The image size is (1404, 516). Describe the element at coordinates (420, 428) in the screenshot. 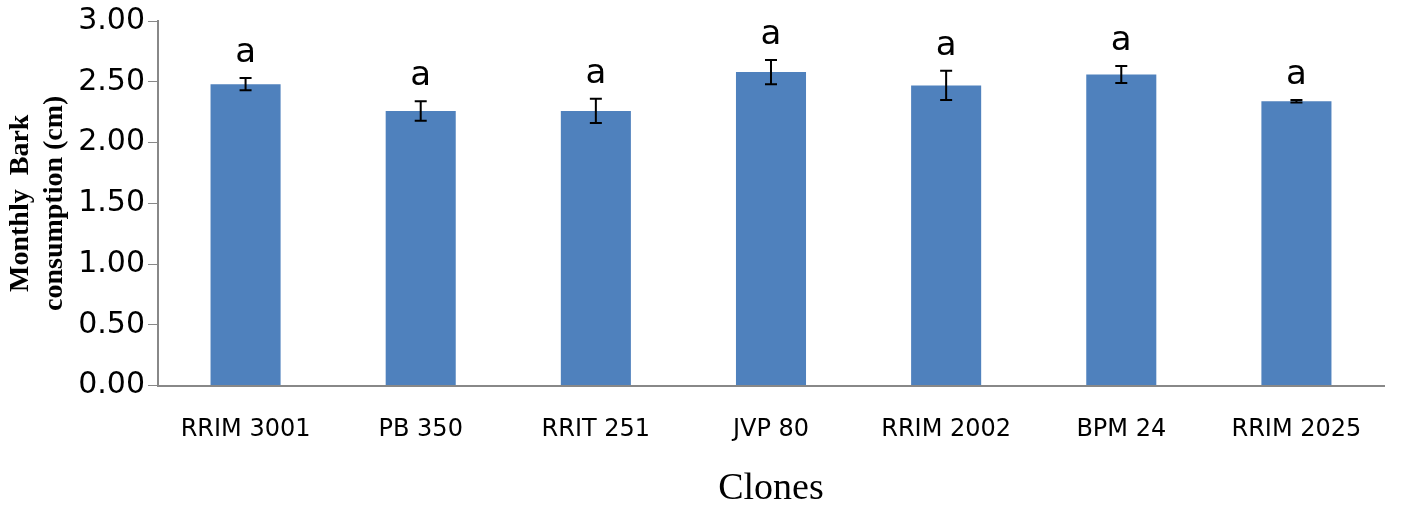

I see `x-tick-label: PB 350` at that location.